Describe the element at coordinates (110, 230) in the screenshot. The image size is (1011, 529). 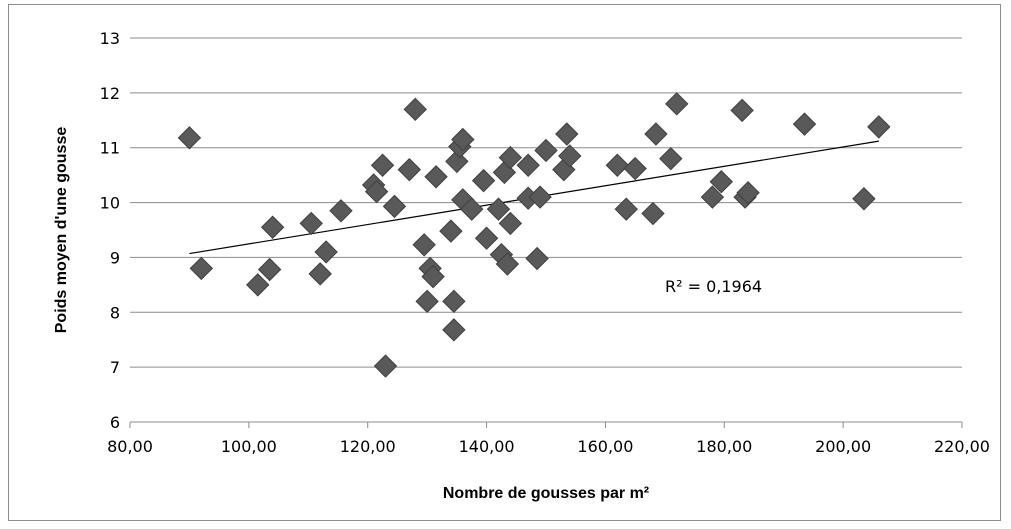
I see `y-axis-ticks: 6 7 8 9 10 11 12 13` at that location.